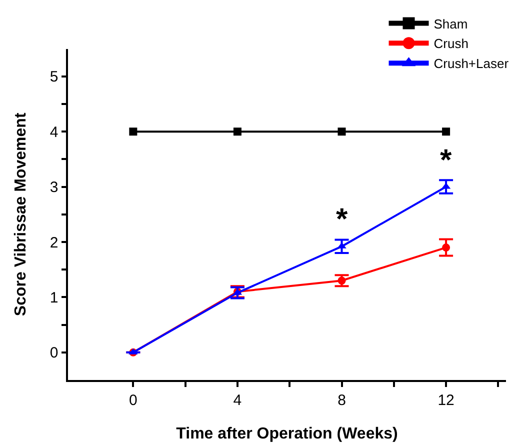 This screenshot has width=523, height=448. Describe the element at coordinates (451, 44) in the screenshot. I see `legend-label: Crush` at that location.